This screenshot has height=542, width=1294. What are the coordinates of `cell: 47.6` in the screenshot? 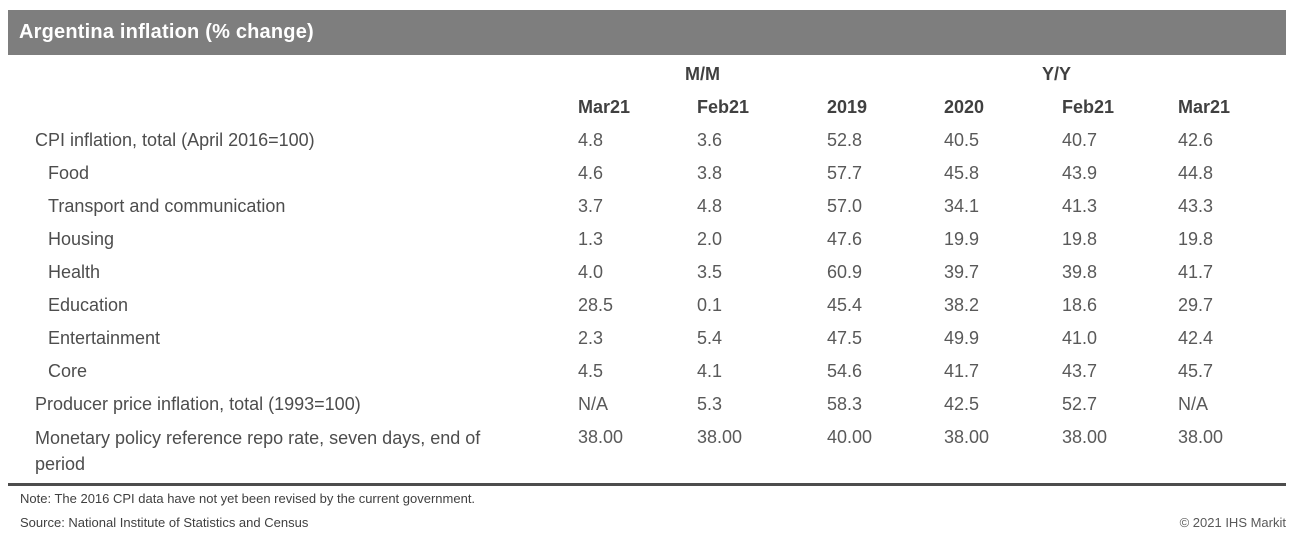 It's located at (845, 239).